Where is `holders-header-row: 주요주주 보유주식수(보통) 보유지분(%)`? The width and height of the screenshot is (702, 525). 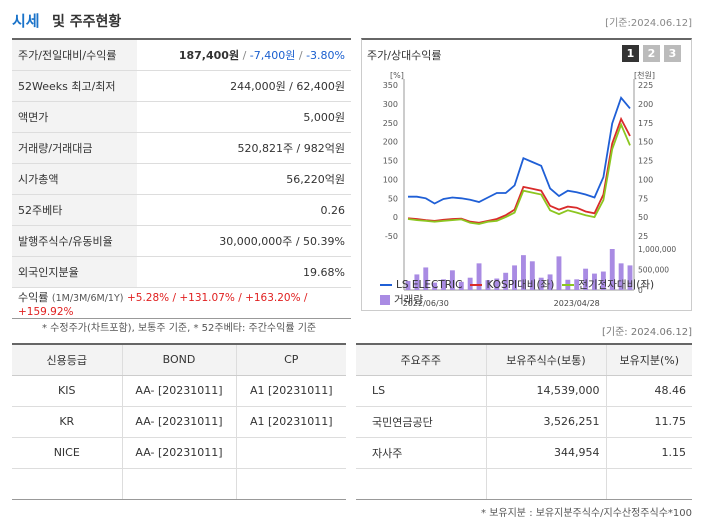 holders-header-row: 주요주주 보유주식수(보통) 보유지분(%) is located at coordinates (524, 360).